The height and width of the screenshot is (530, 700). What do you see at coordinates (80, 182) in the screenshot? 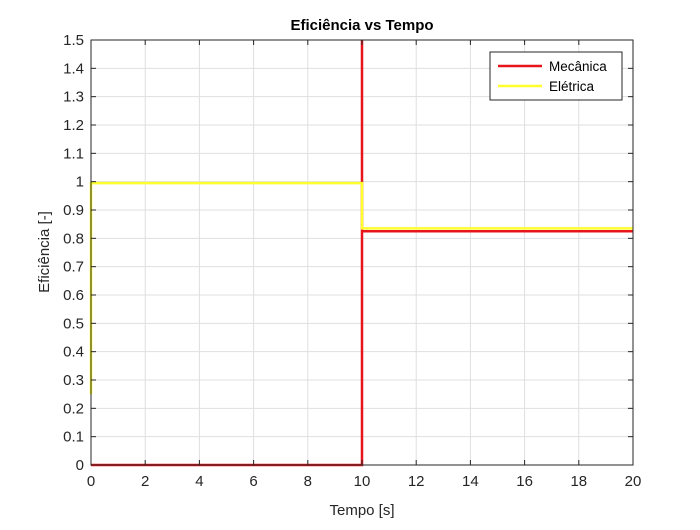
I see `y-tick-label: 1` at bounding box center [80, 182].